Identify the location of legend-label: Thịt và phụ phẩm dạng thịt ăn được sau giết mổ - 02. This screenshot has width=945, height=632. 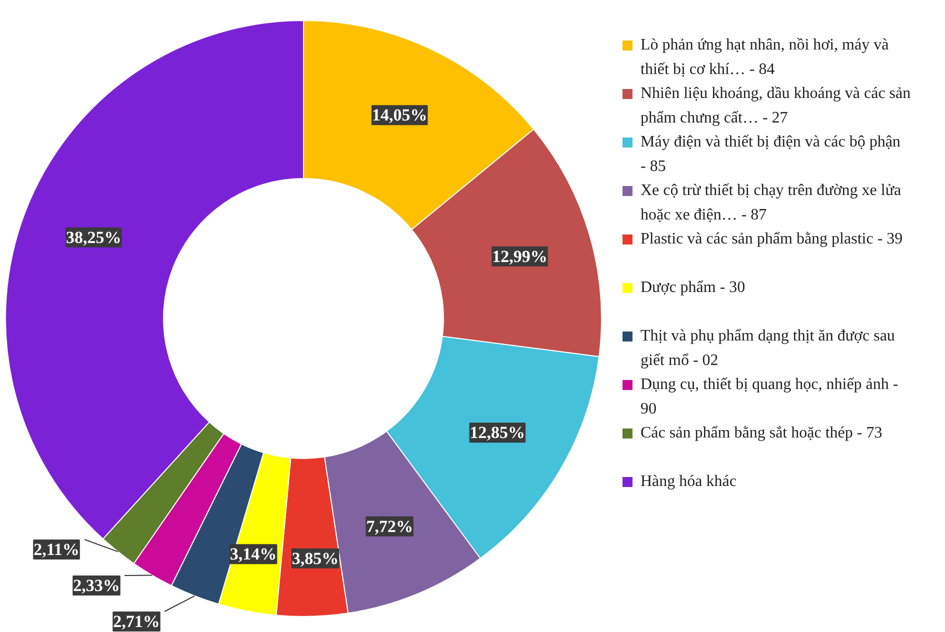
(767, 349).